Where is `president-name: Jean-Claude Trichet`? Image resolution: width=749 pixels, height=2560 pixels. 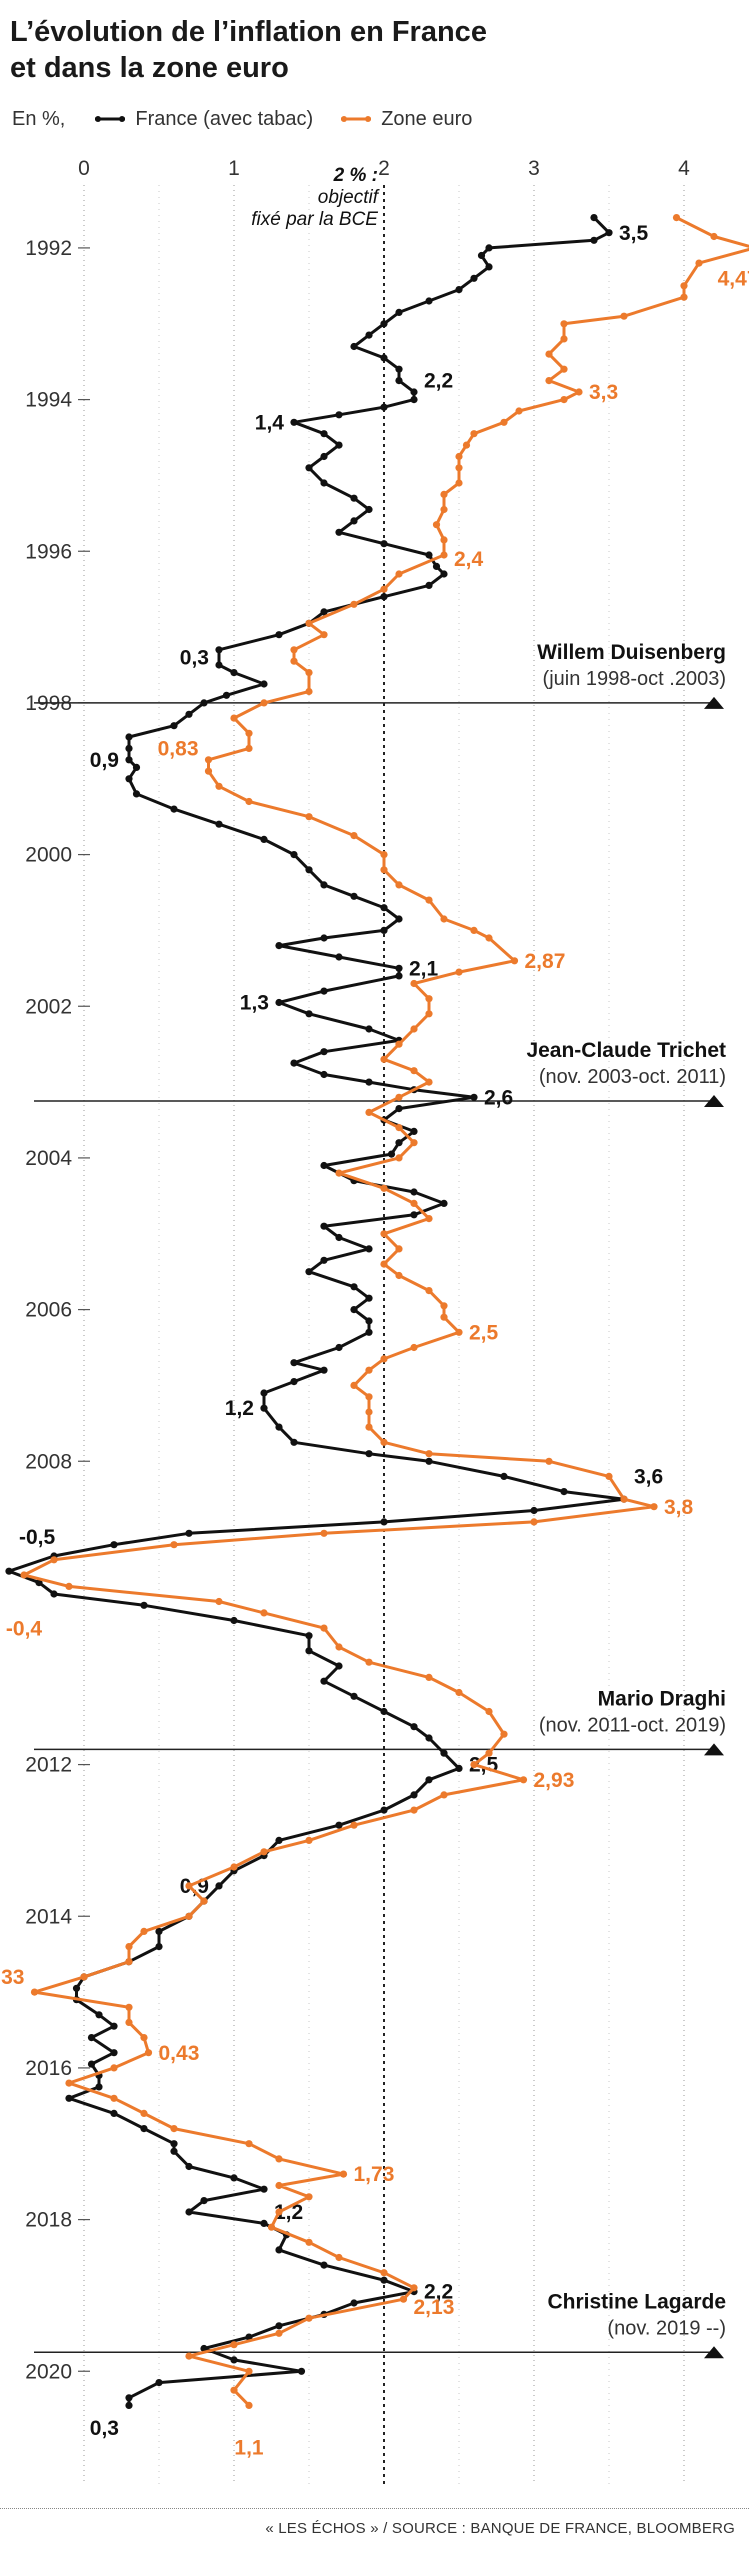 president-name: Jean-Claude Trichet is located at coordinates (626, 1050).